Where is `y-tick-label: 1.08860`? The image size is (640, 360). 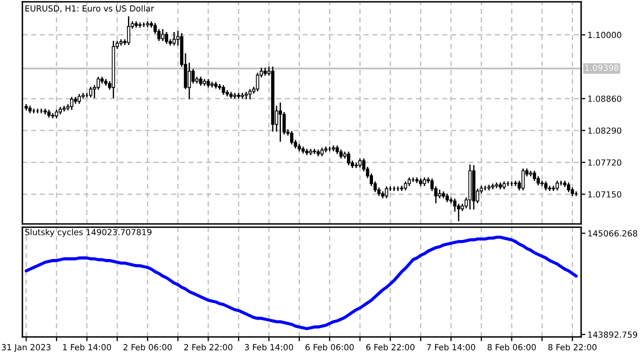
y-tick-label: 1.08860 is located at coordinates (605, 99).